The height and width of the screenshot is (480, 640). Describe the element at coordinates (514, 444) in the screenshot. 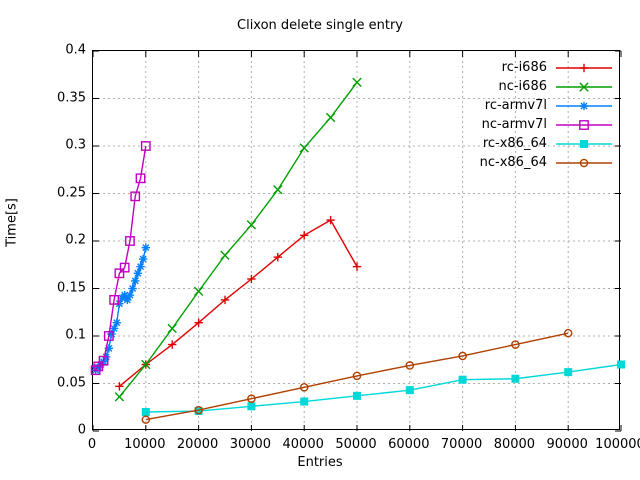

I see `x-tick-label: 80000` at that location.